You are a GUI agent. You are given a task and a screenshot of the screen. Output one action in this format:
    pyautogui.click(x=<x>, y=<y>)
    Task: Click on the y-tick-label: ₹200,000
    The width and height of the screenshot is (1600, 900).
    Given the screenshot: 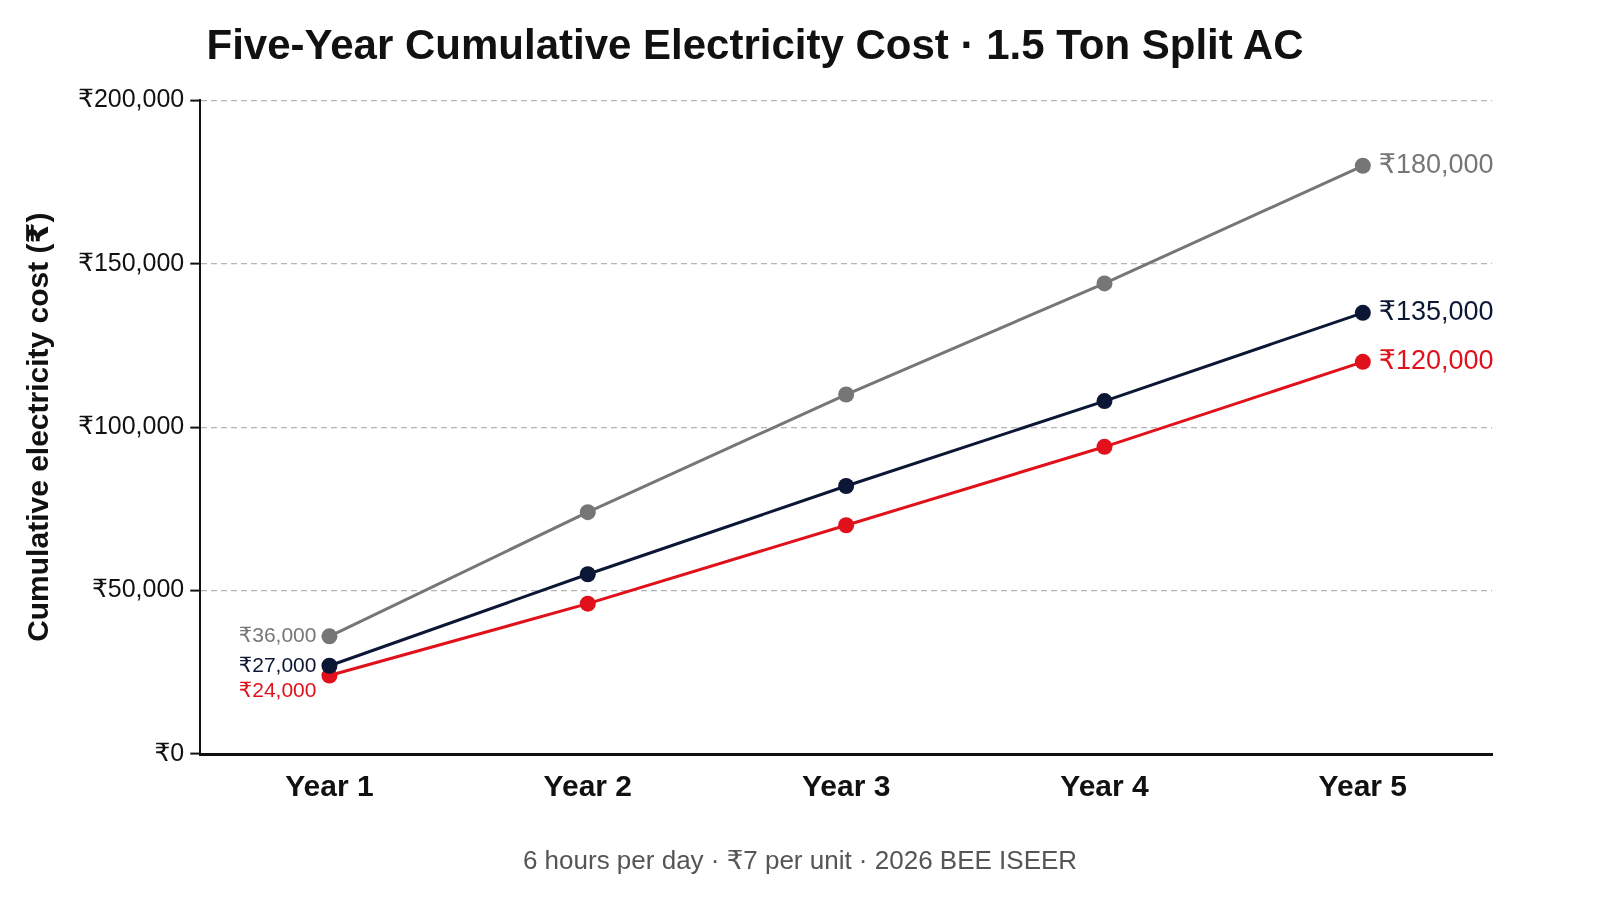 What is the action you would take?
    pyautogui.click(x=131, y=98)
    